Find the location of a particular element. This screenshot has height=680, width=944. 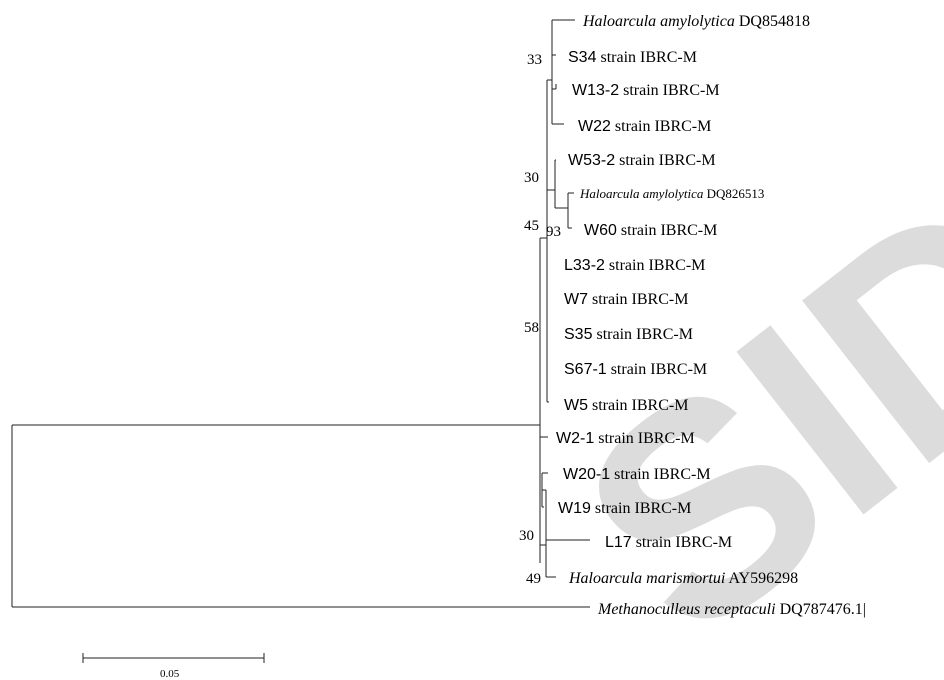

leaf-label: Methanoculleus receptaculi DQ787476.1| is located at coordinates (731, 609).